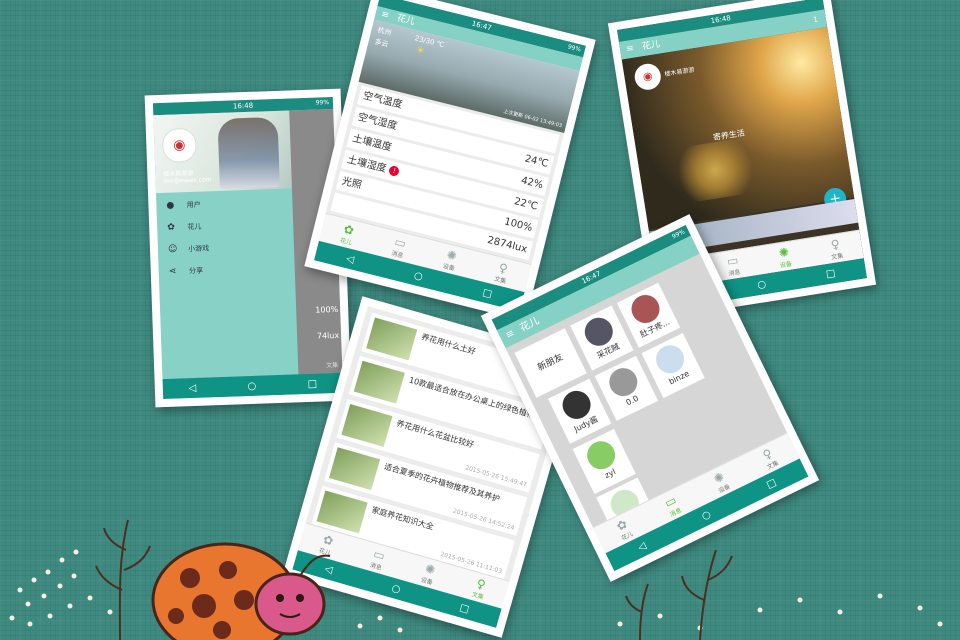 Image resolution: width=960 pixels, height=640 pixels. Describe the element at coordinates (784, 252) in the screenshot. I see `aperture-icon: ✺` at that location.